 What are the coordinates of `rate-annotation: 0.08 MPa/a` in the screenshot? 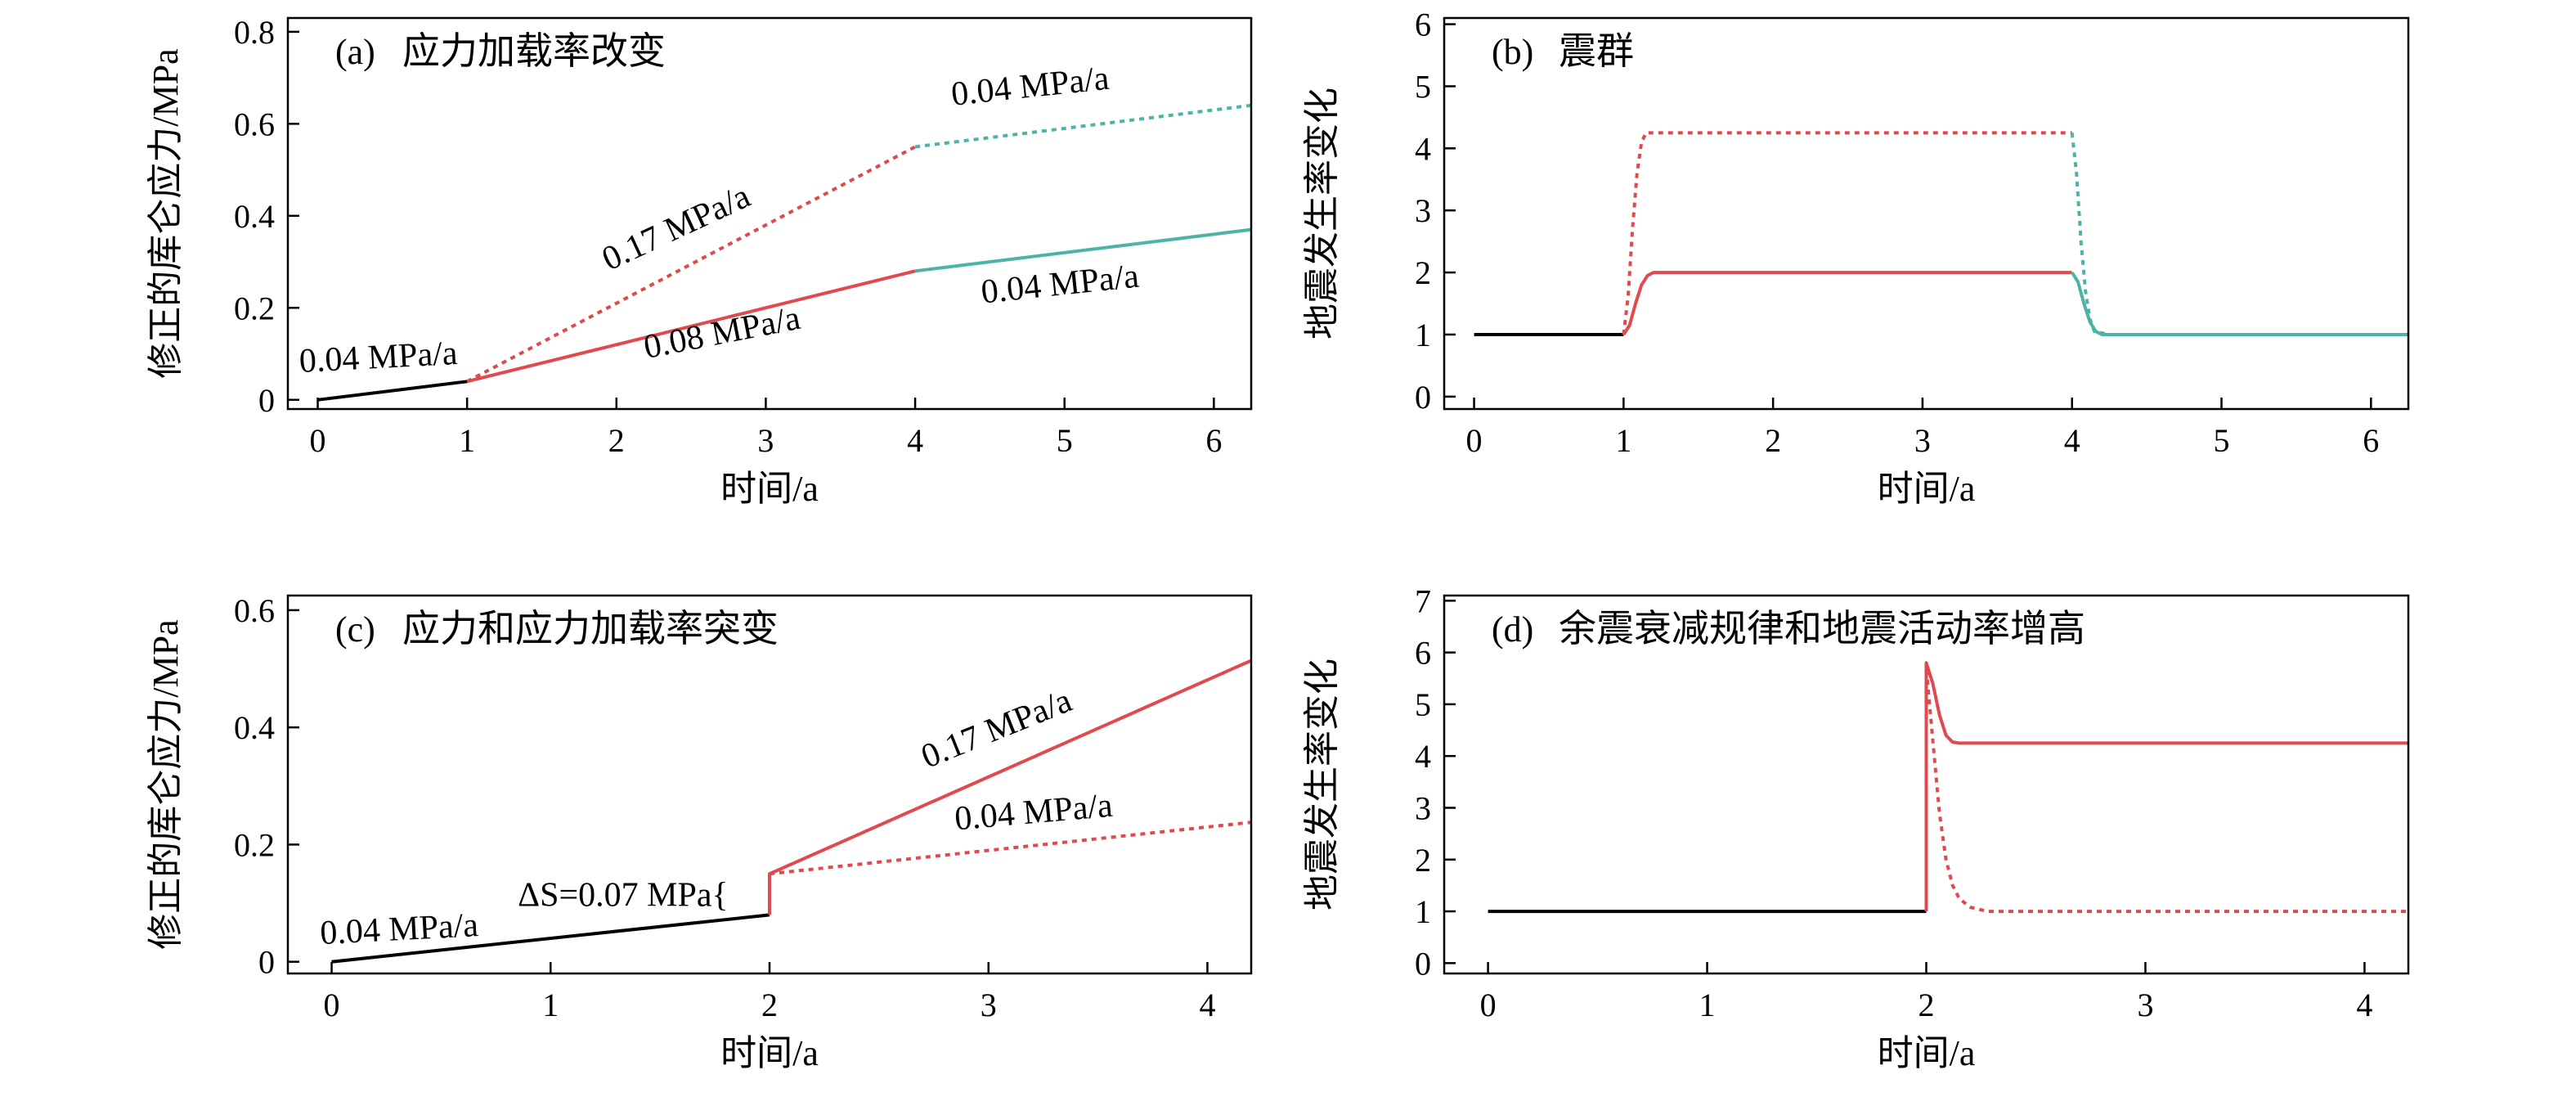 It's located at (721, 332).